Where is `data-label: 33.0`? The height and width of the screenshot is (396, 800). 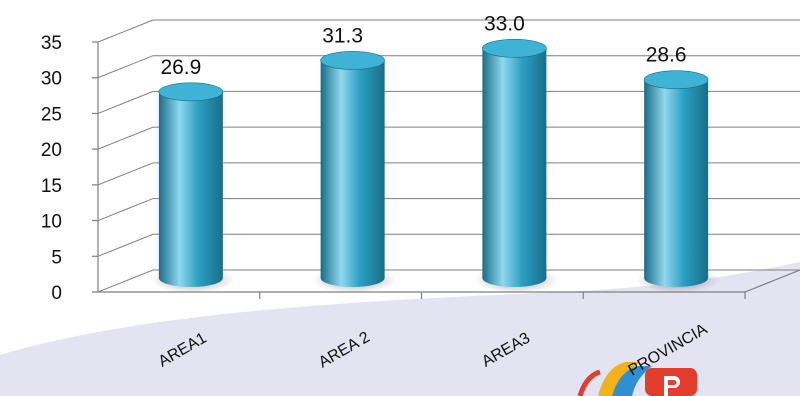 data-label: 33.0 is located at coordinates (504, 23).